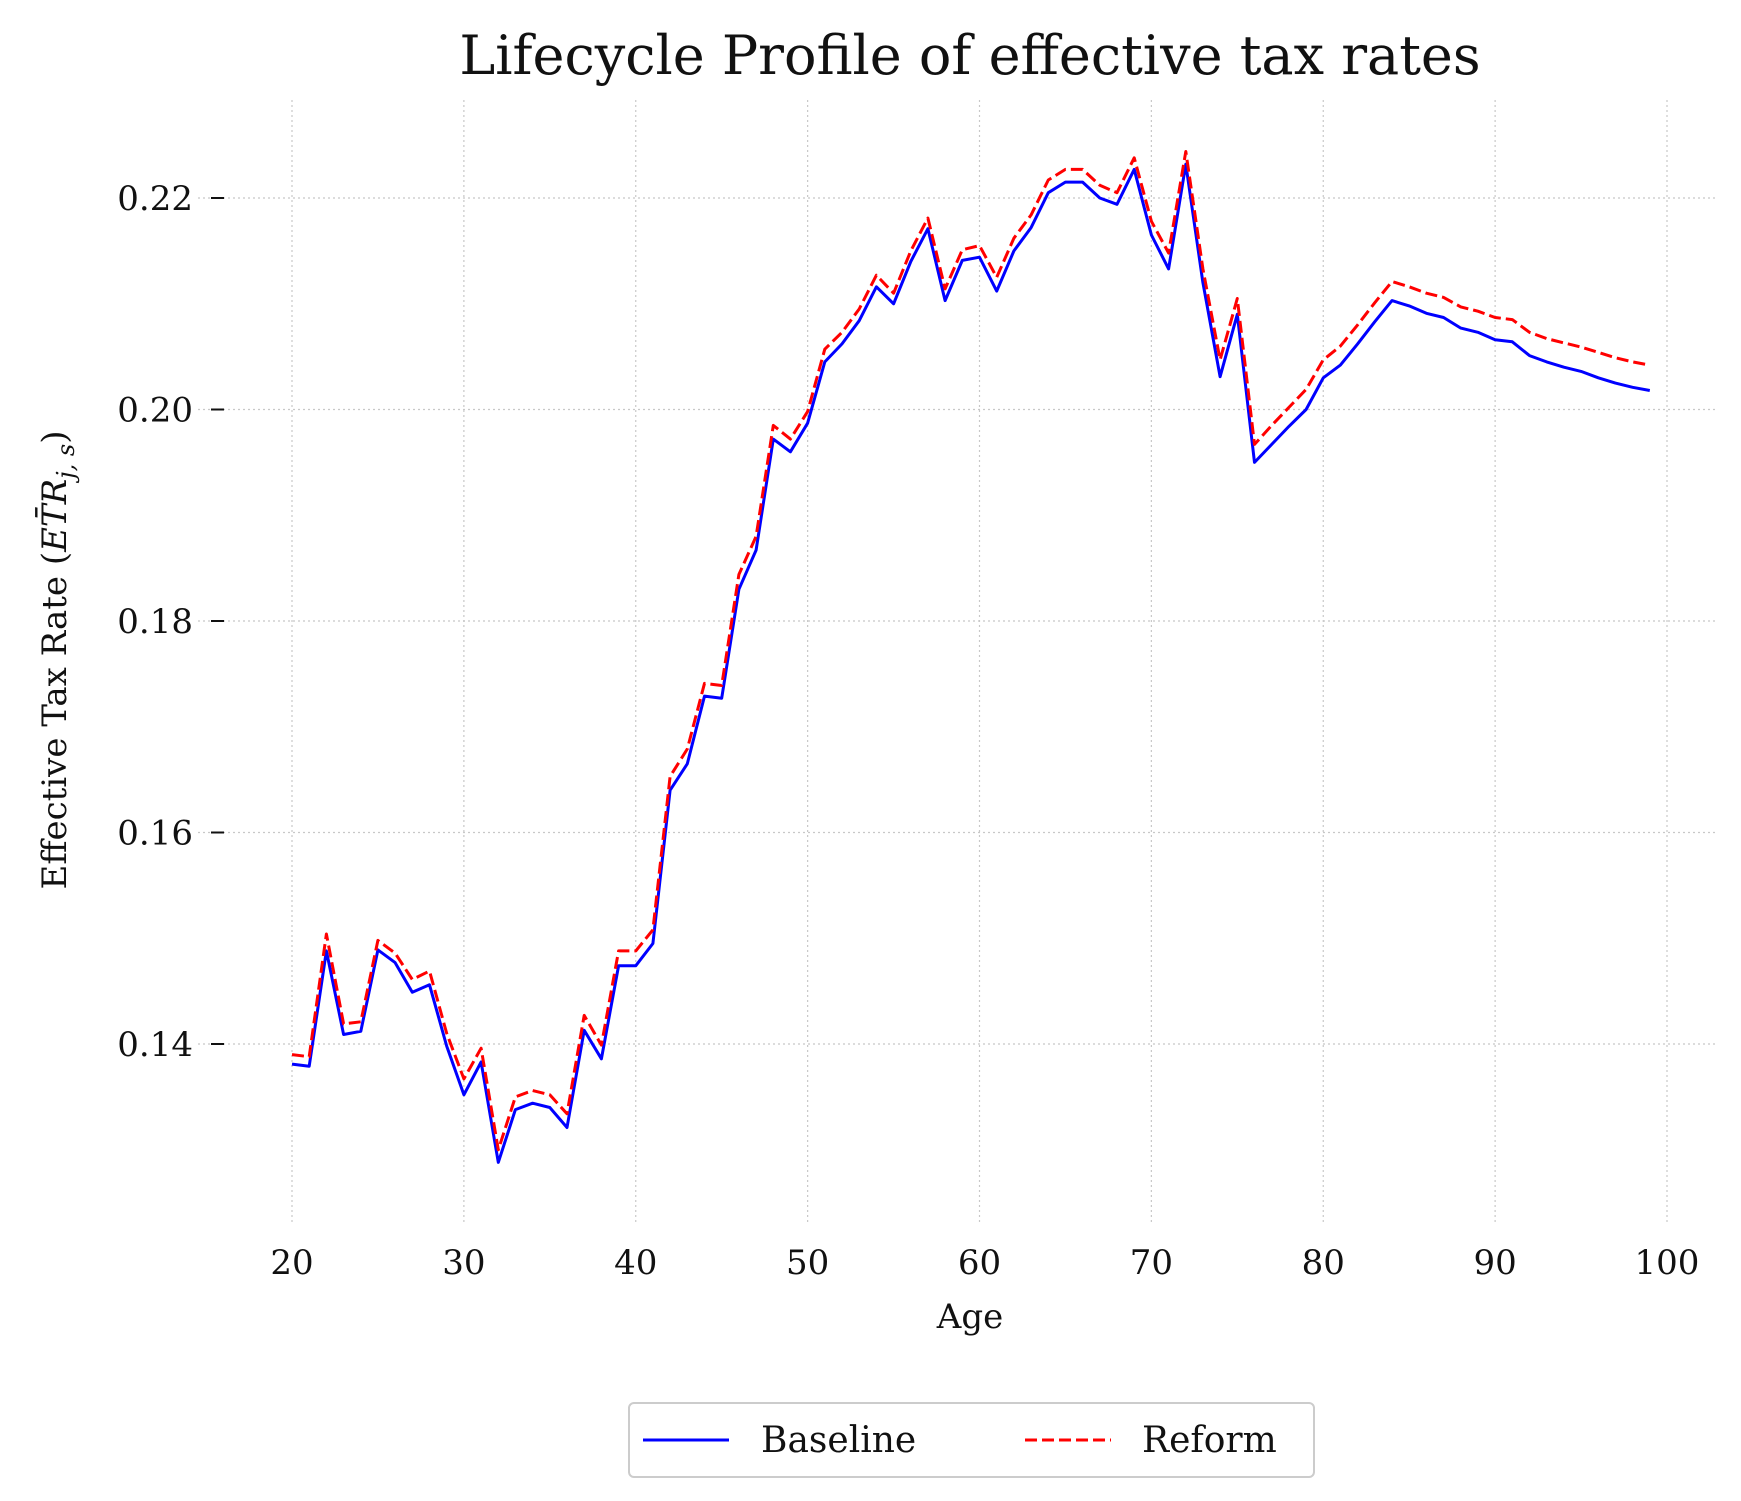 The height and width of the screenshot is (1501, 1741). What do you see at coordinates (155, 622) in the screenshot?
I see `y-tick-label: 0.18` at bounding box center [155, 622].